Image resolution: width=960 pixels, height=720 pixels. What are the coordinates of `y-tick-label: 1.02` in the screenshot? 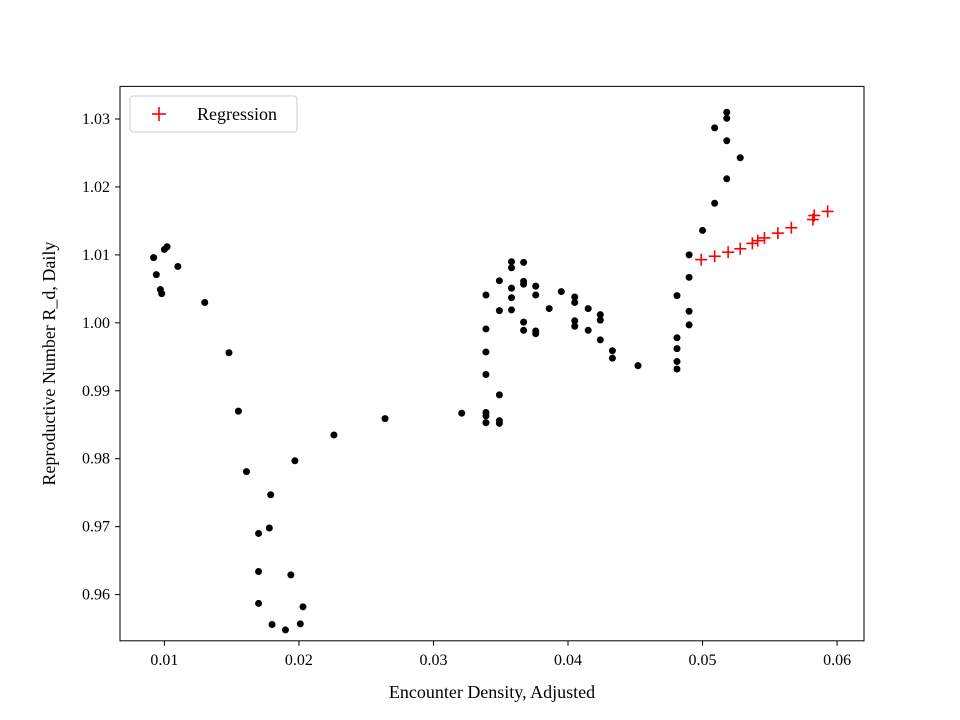 It's located at (96, 187).